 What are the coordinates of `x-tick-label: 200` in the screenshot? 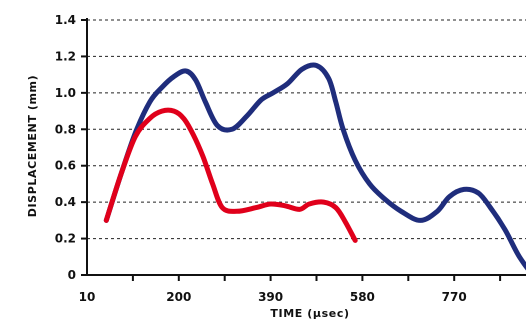 It's located at (178, 297).